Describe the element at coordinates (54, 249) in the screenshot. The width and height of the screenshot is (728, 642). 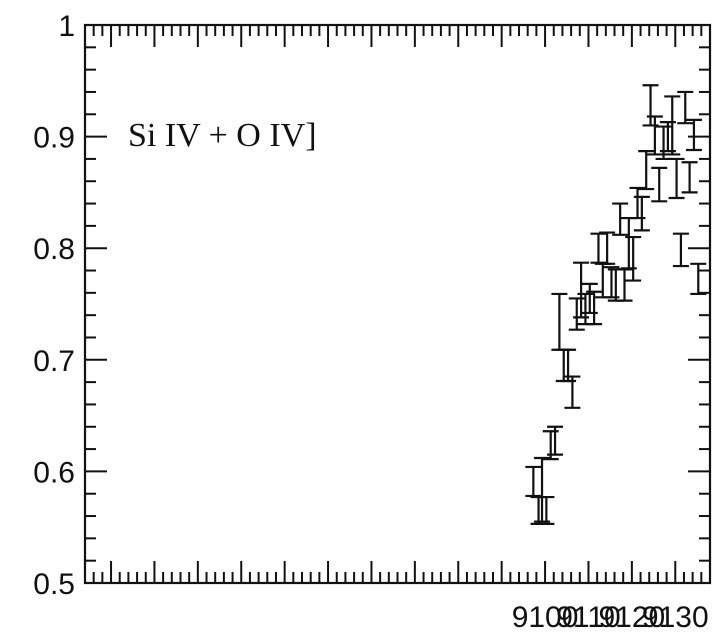
I see `y-tick-label: 0.8` at that location.